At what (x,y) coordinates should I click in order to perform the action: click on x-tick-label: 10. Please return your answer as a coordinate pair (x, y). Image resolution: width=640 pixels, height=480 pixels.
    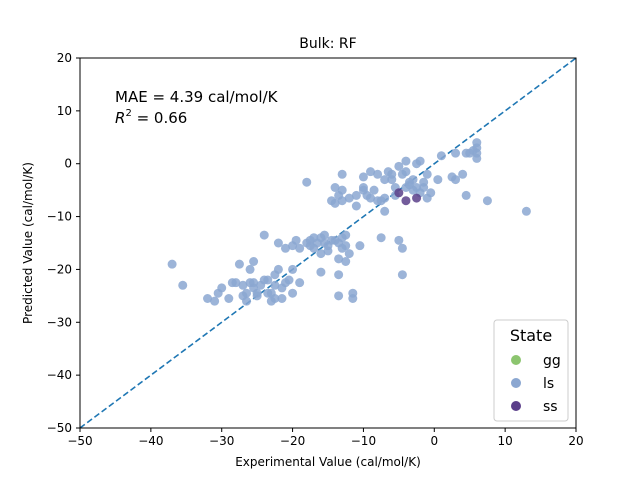
    Looking at the image, I should click on (505, 441).